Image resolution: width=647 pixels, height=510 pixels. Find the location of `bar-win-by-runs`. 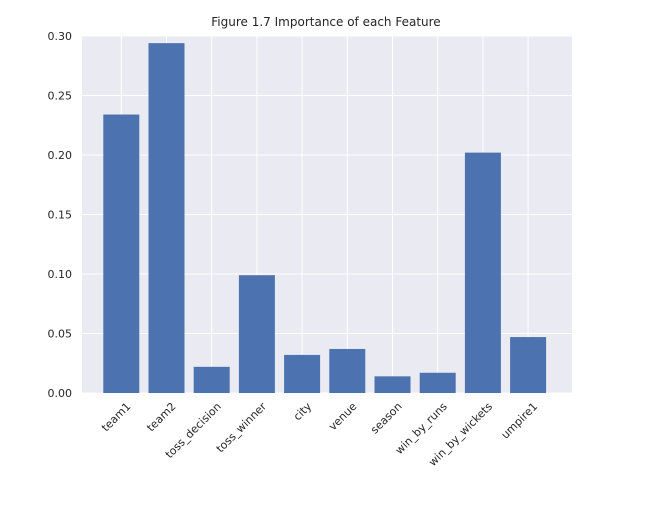

bar-win-by-runs is located at coordinates (437, 382).